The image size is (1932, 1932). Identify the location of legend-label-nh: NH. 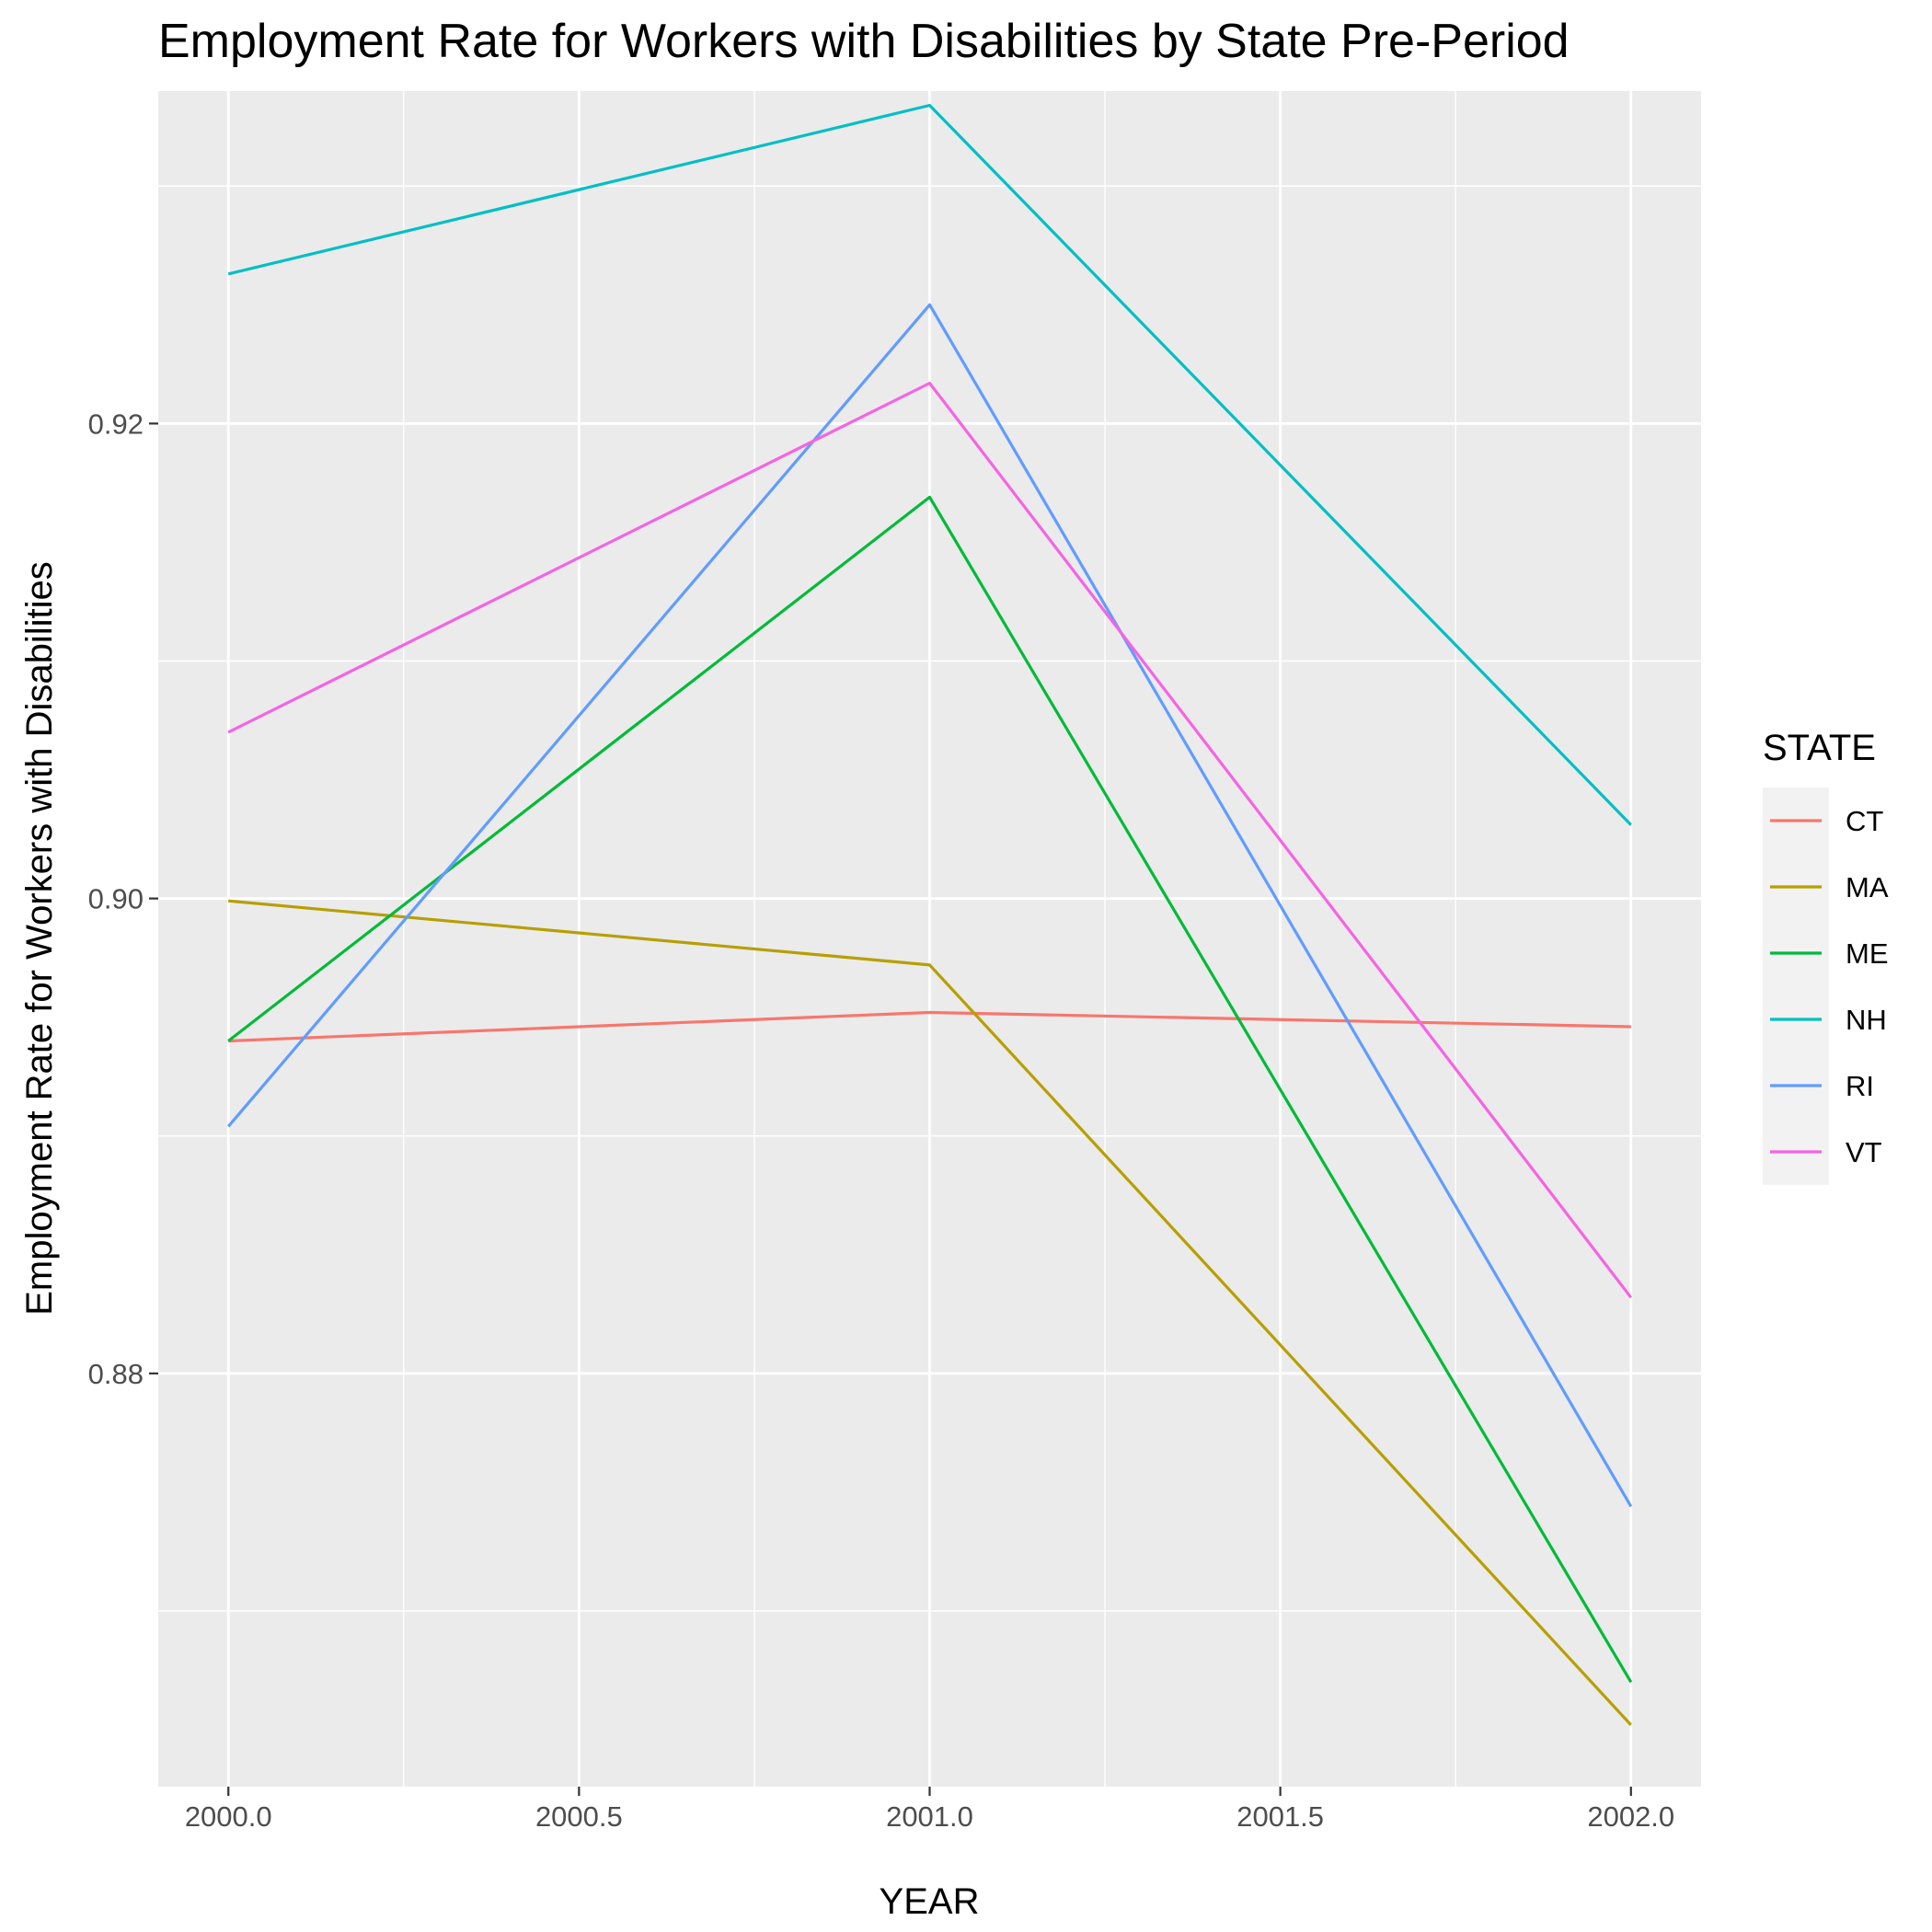
(1866, 1020).